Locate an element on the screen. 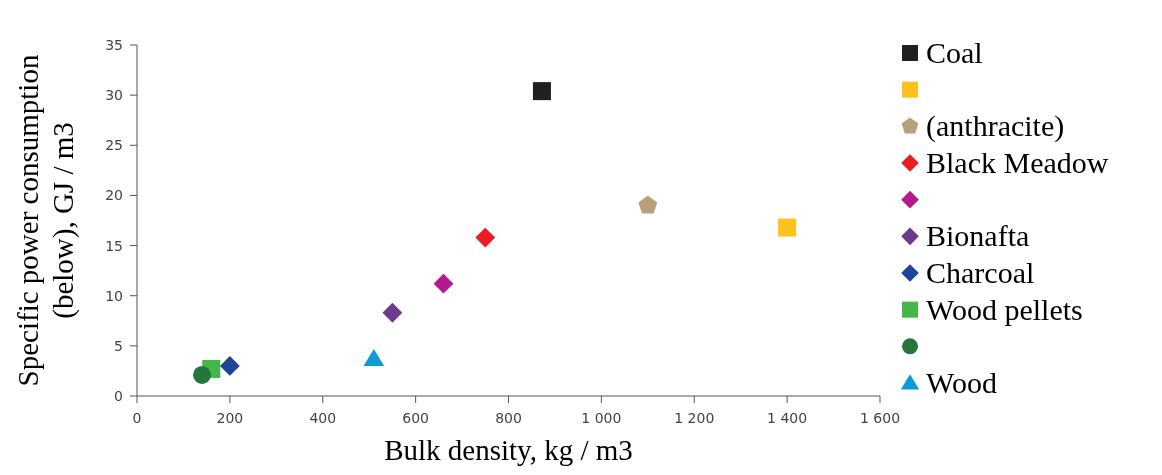  x-tick-label: 1 600 is located at coordinates (880, 418).